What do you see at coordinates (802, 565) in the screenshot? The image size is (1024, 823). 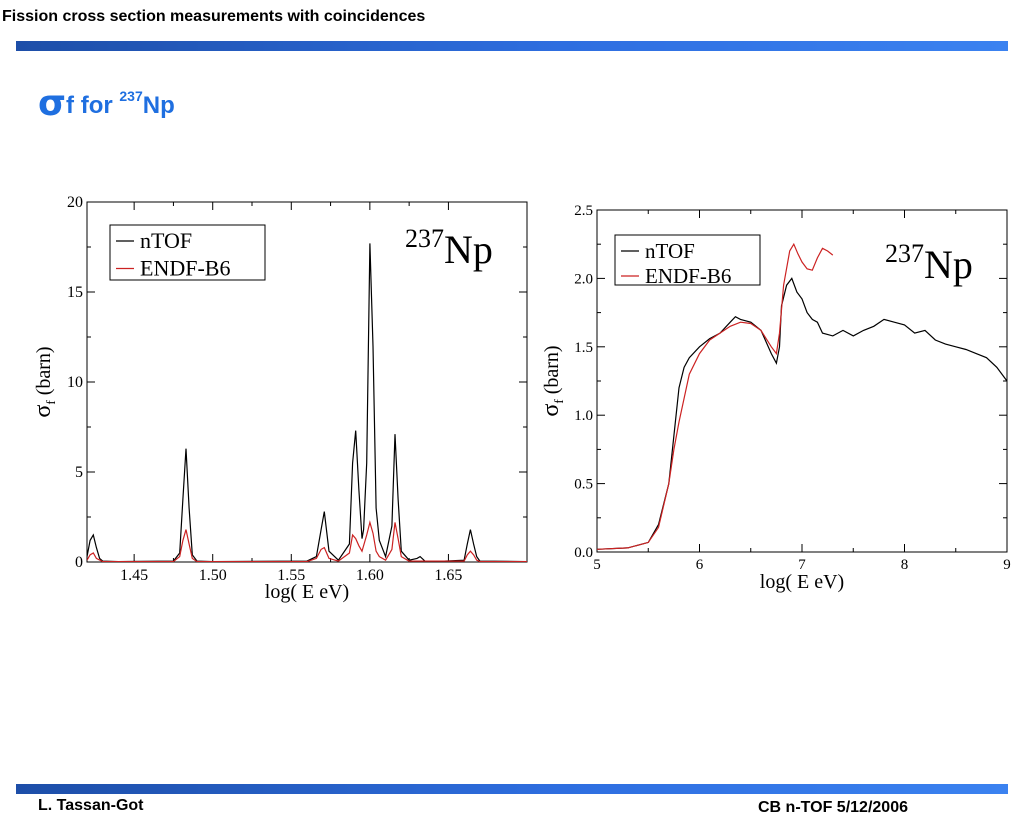 I see `x-tick-label: 7` at bounding box center [802, 565].